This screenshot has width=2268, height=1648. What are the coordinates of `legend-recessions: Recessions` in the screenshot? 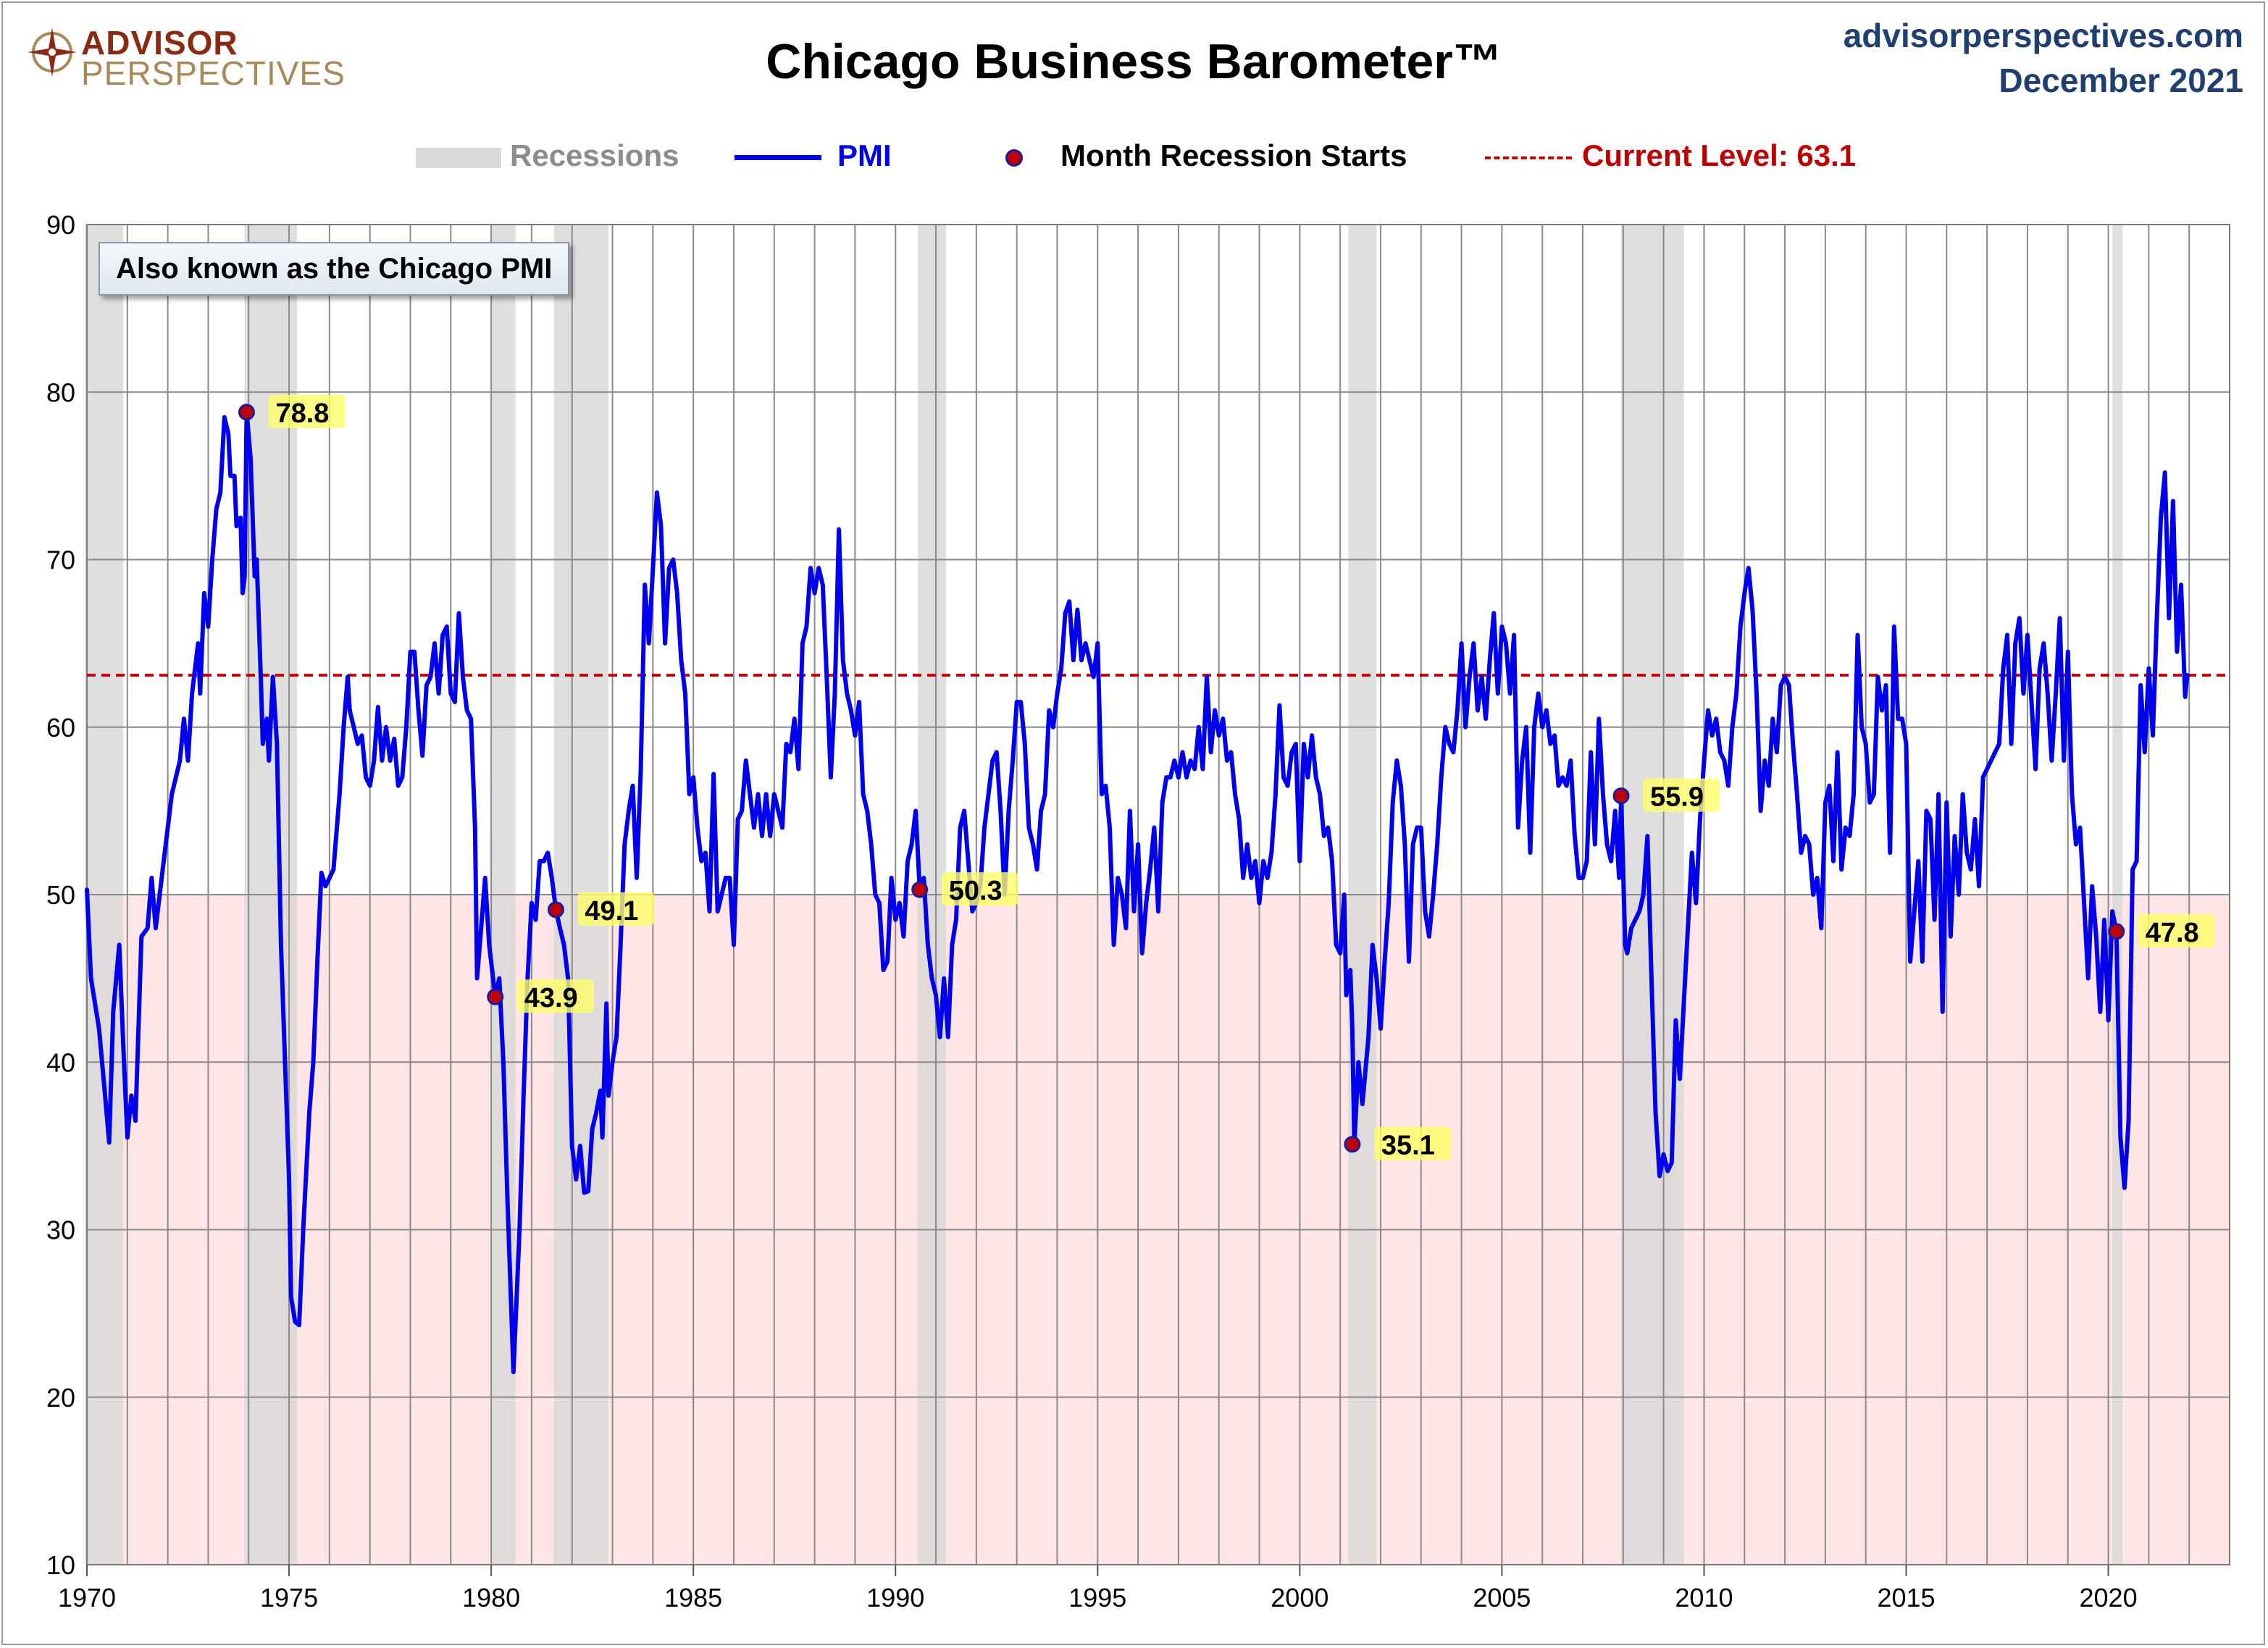 It's located at (548, 156).